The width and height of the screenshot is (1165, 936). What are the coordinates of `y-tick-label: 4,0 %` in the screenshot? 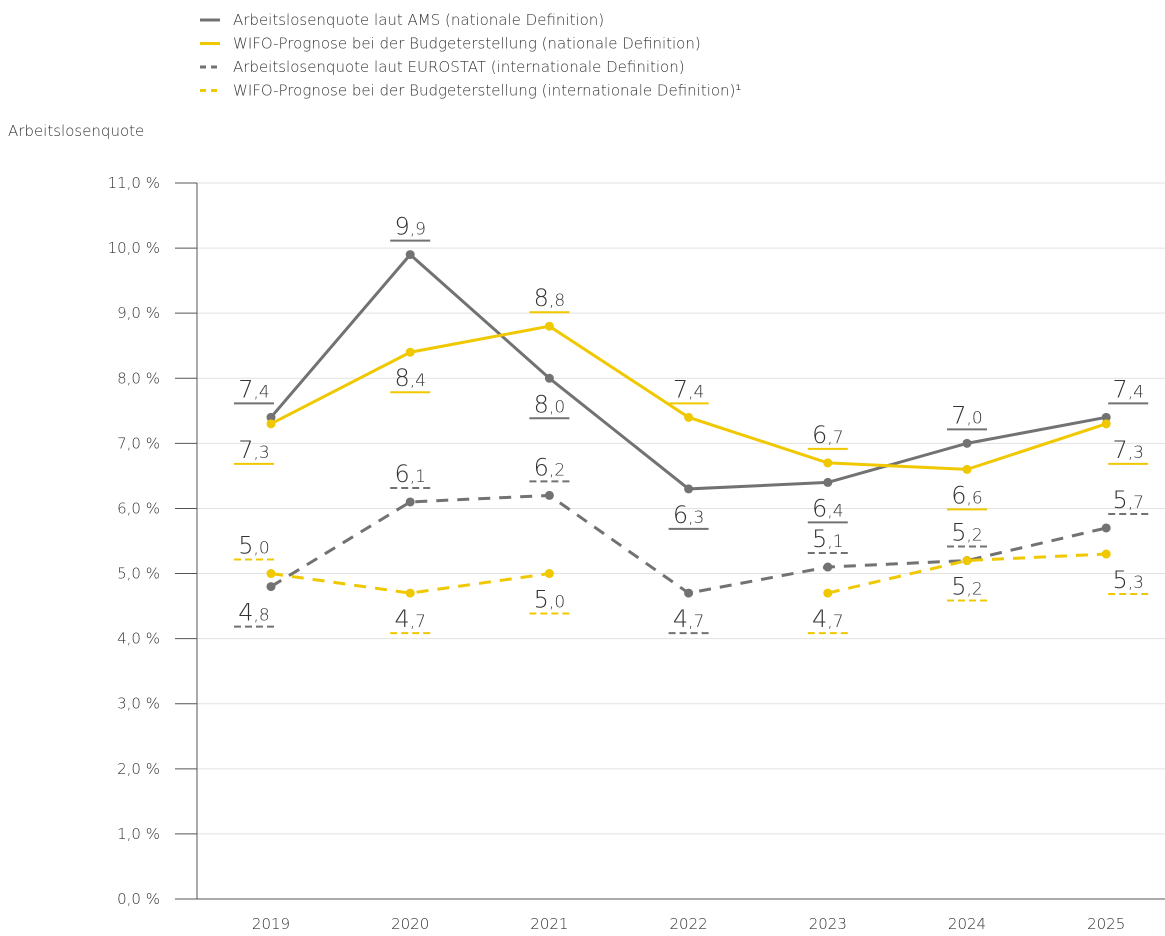 It's located at (138, 639).